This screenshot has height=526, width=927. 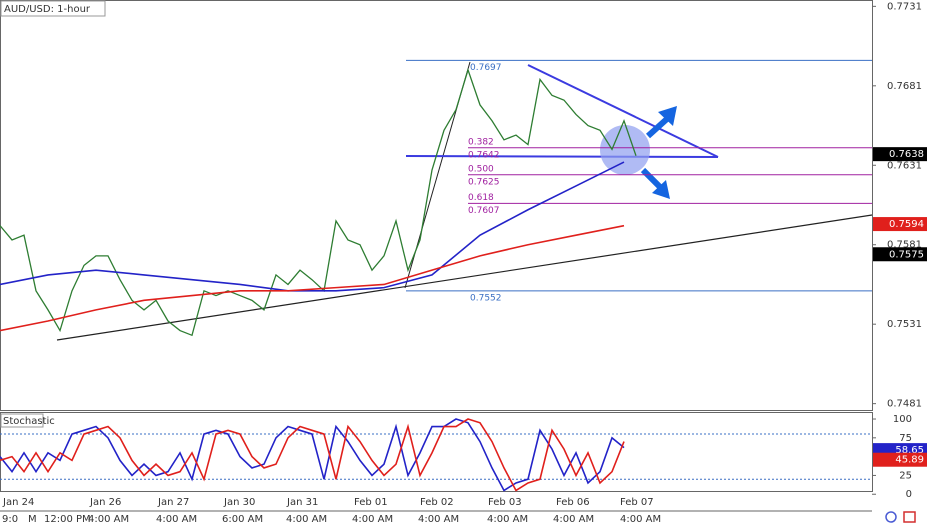 I want to click on price-marker-label: 45.89, so click(x=909, y=460).